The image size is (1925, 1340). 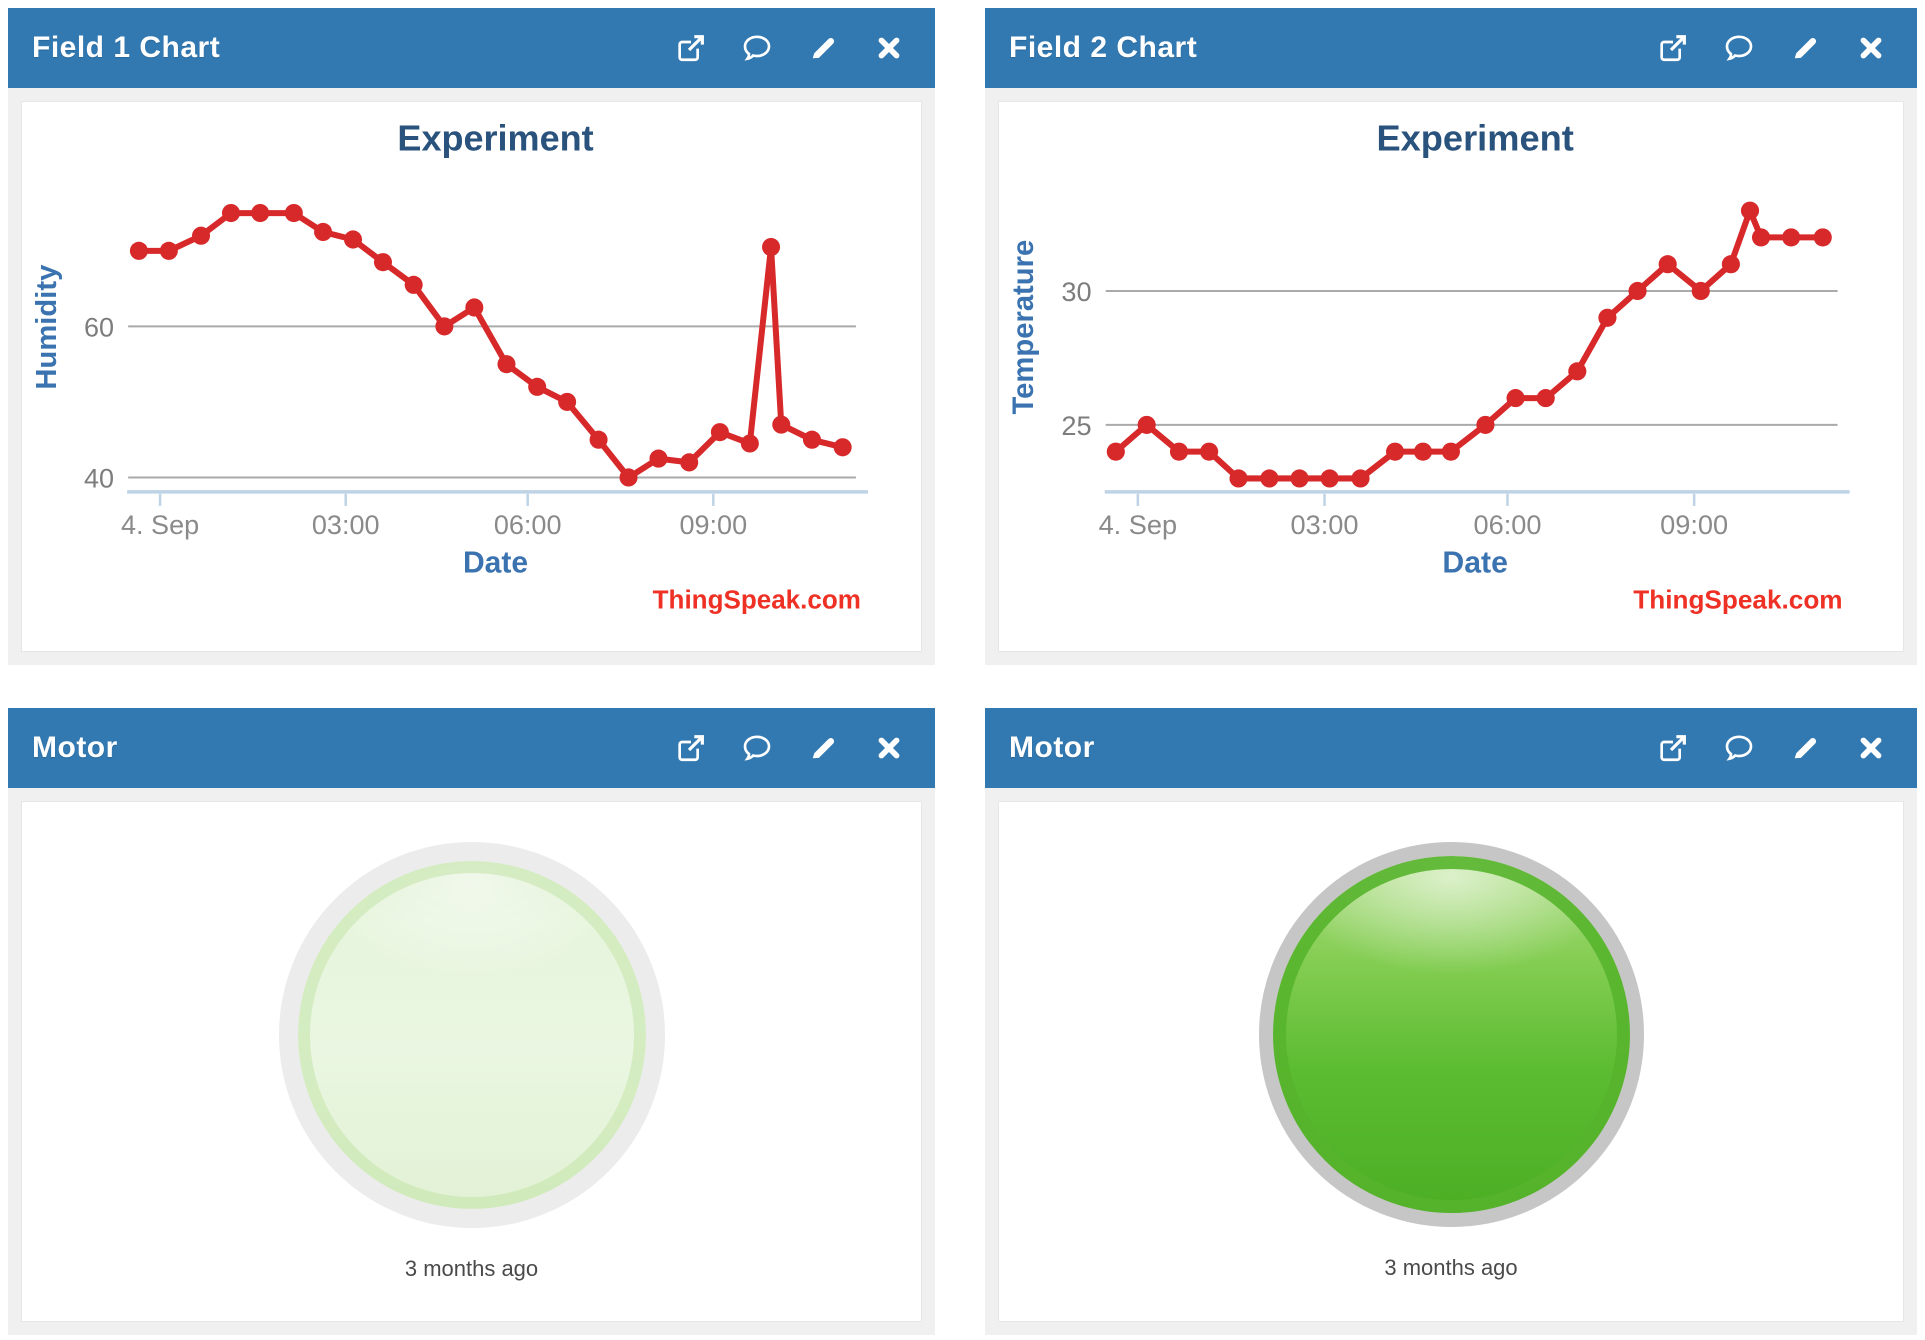 What do you see at coordinates (1451, 1034) in the screenshot?
I see `motor-indicator-light-on` at bounding box center [1451, 1034].